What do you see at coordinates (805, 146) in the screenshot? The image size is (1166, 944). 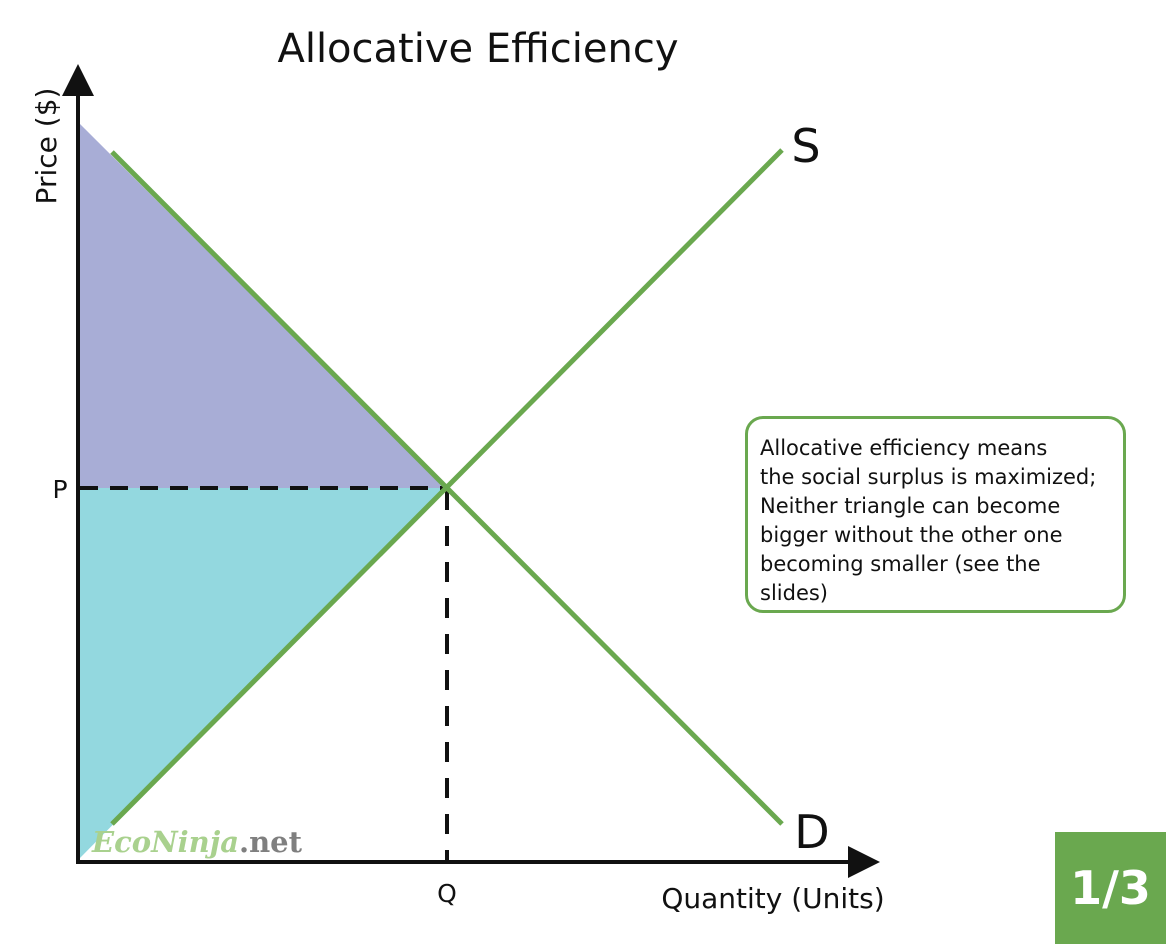 I see `supply-label: S` at bounding box center [805, 146].